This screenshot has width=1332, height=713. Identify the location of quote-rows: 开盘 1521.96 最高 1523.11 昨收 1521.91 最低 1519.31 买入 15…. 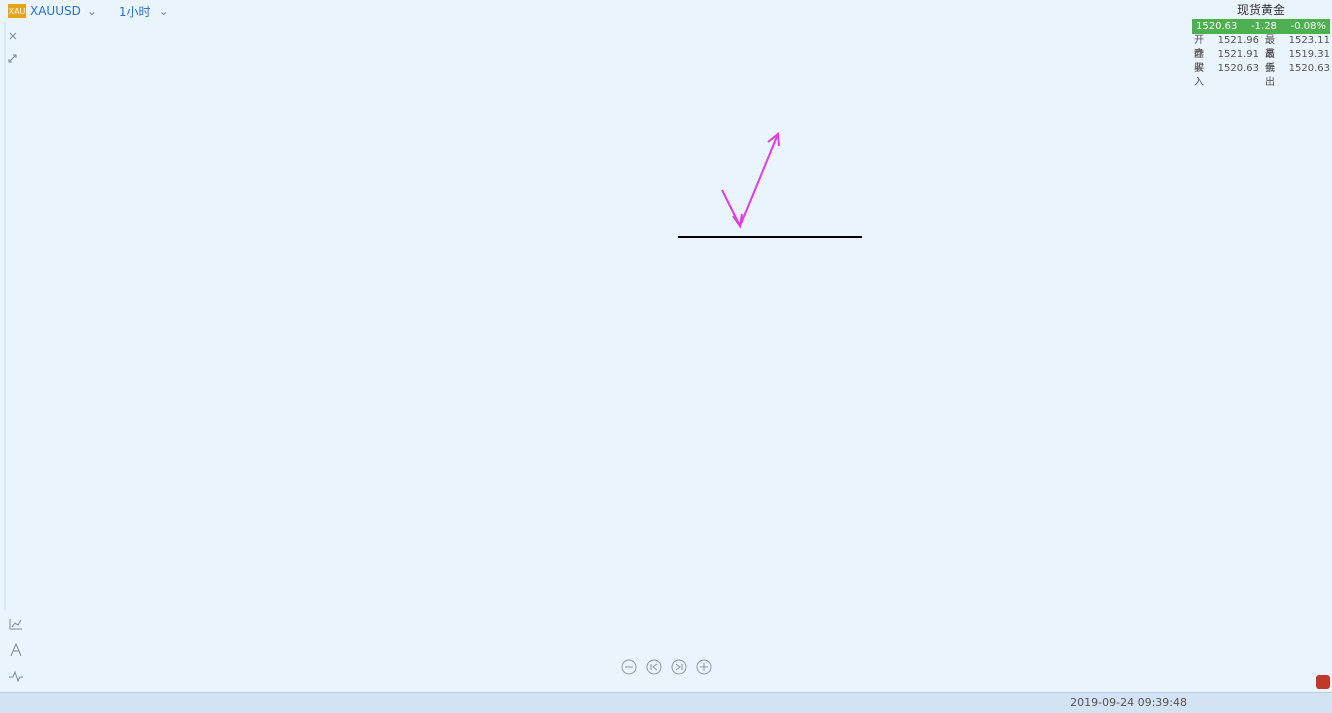
(1261, 61).